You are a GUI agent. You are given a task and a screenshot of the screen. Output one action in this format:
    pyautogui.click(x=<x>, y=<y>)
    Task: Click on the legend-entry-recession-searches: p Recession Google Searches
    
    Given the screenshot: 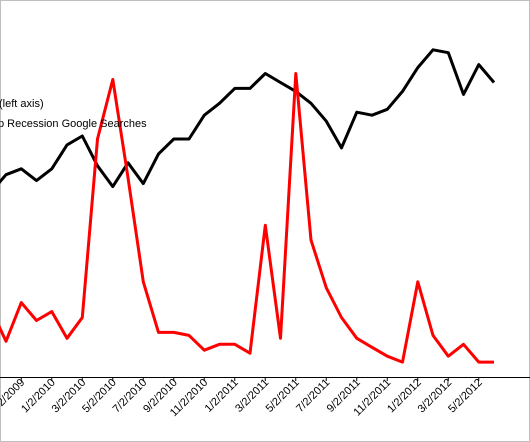 What is the action you would take?
    pyautogui.click(x=73, y=124)
    